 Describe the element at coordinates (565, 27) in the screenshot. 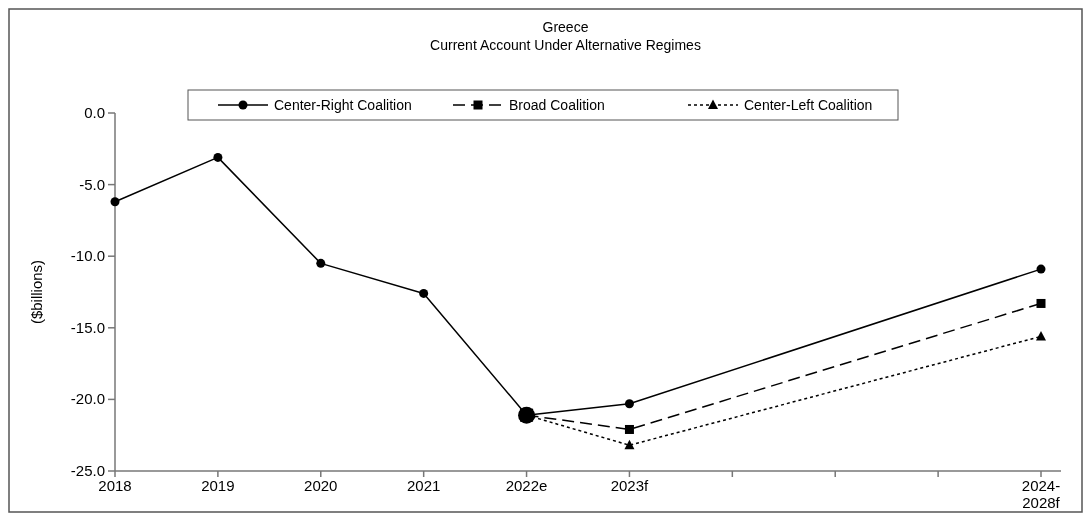

I see `chart-title: Greece` at that location.